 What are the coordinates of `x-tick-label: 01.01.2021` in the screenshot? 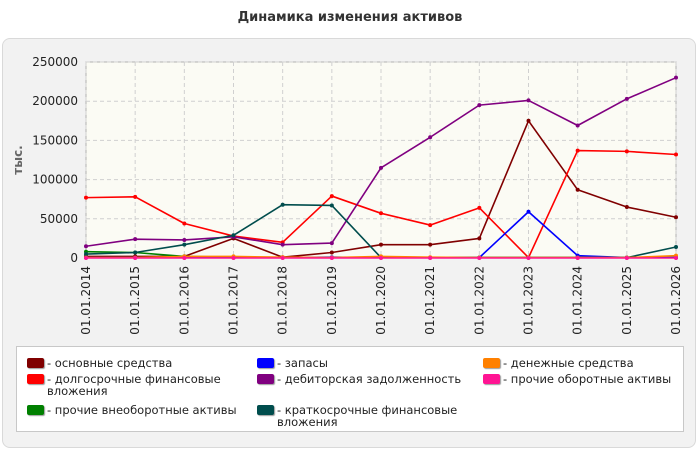 It's located at (430, 300).